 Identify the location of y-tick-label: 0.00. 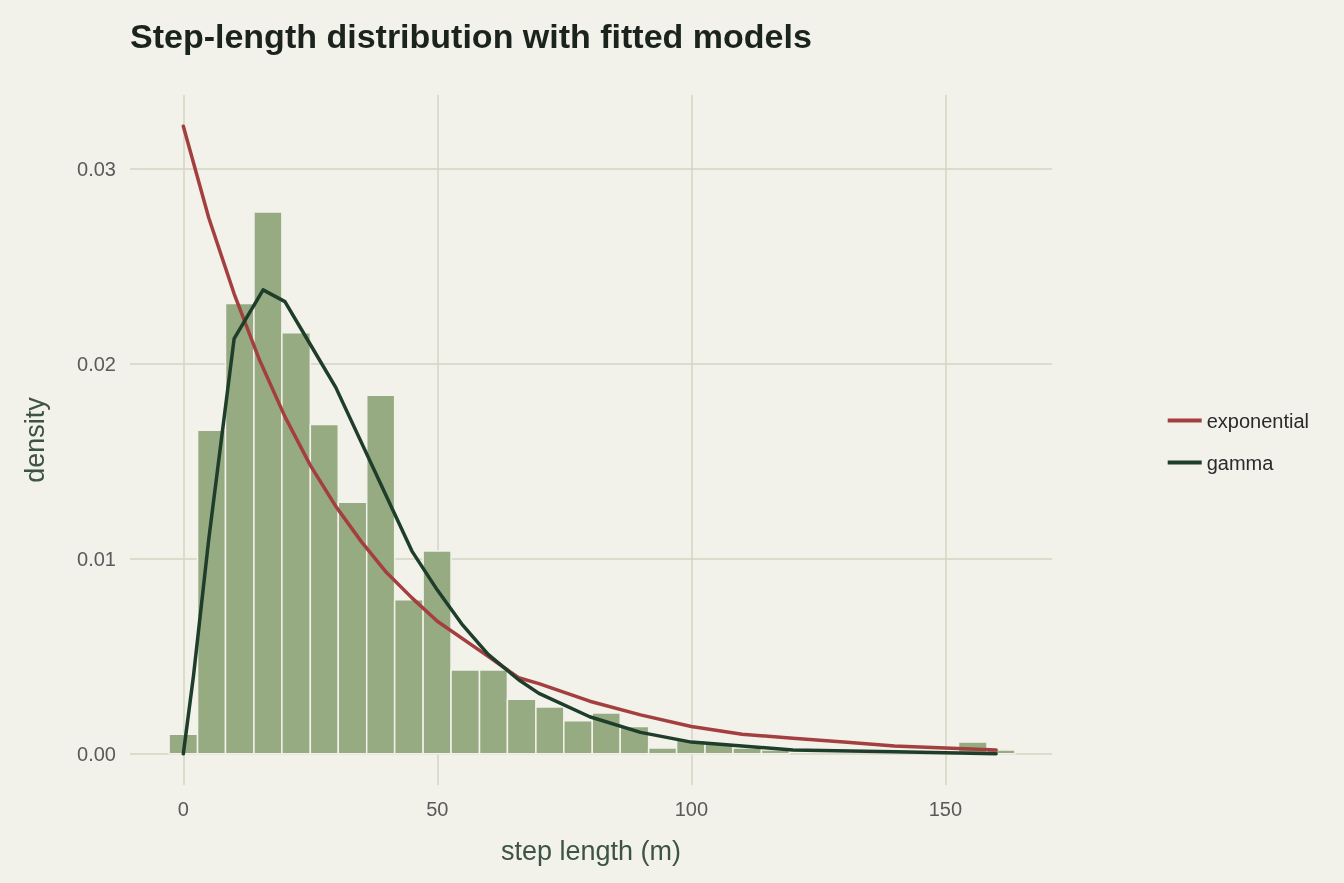
(96, 753).